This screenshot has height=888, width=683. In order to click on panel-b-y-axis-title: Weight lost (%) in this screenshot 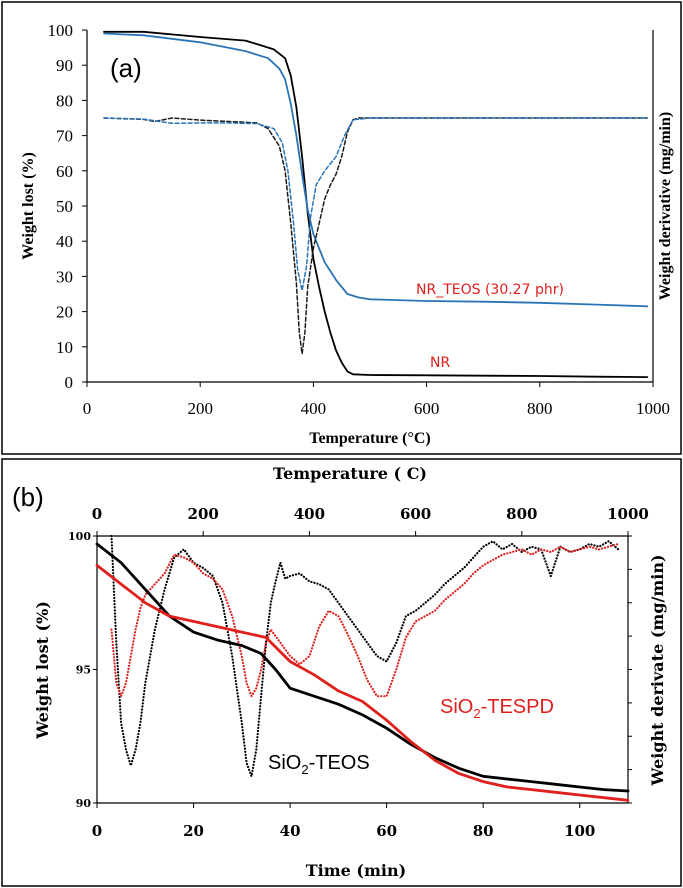, I will do `click(42, 670)`.